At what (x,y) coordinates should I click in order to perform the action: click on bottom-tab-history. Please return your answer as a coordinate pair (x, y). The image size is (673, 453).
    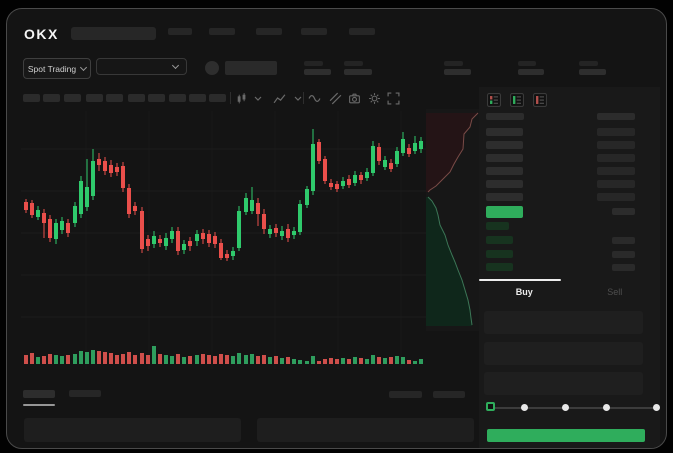
    Looking at the image, I should click on (85, 393).